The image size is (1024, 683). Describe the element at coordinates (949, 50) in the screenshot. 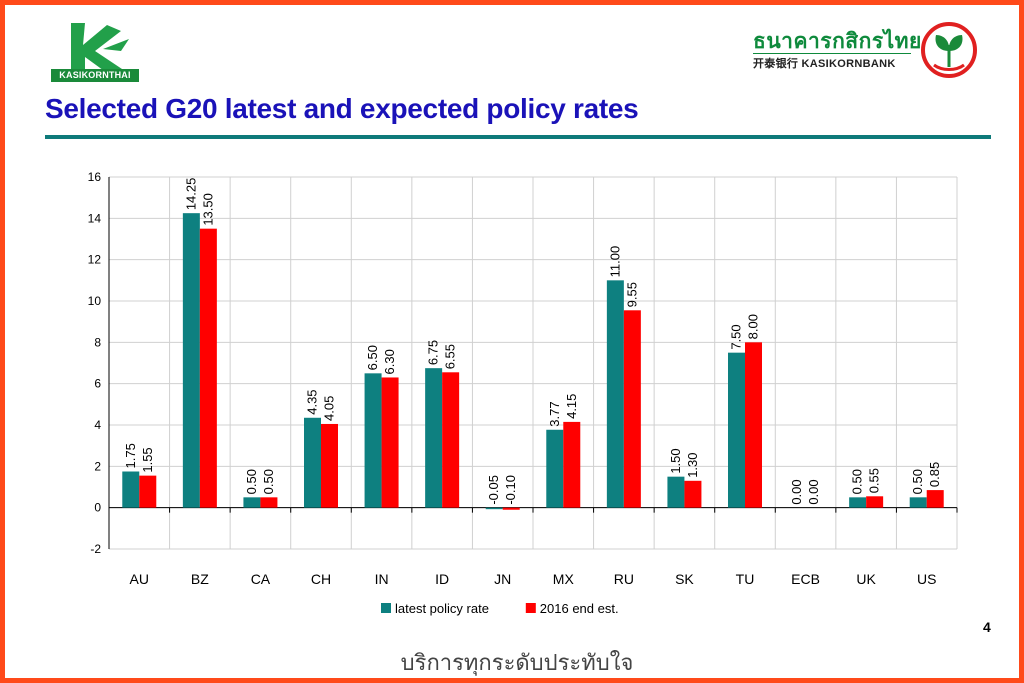

I see `kasikornbank-logo` at that location.